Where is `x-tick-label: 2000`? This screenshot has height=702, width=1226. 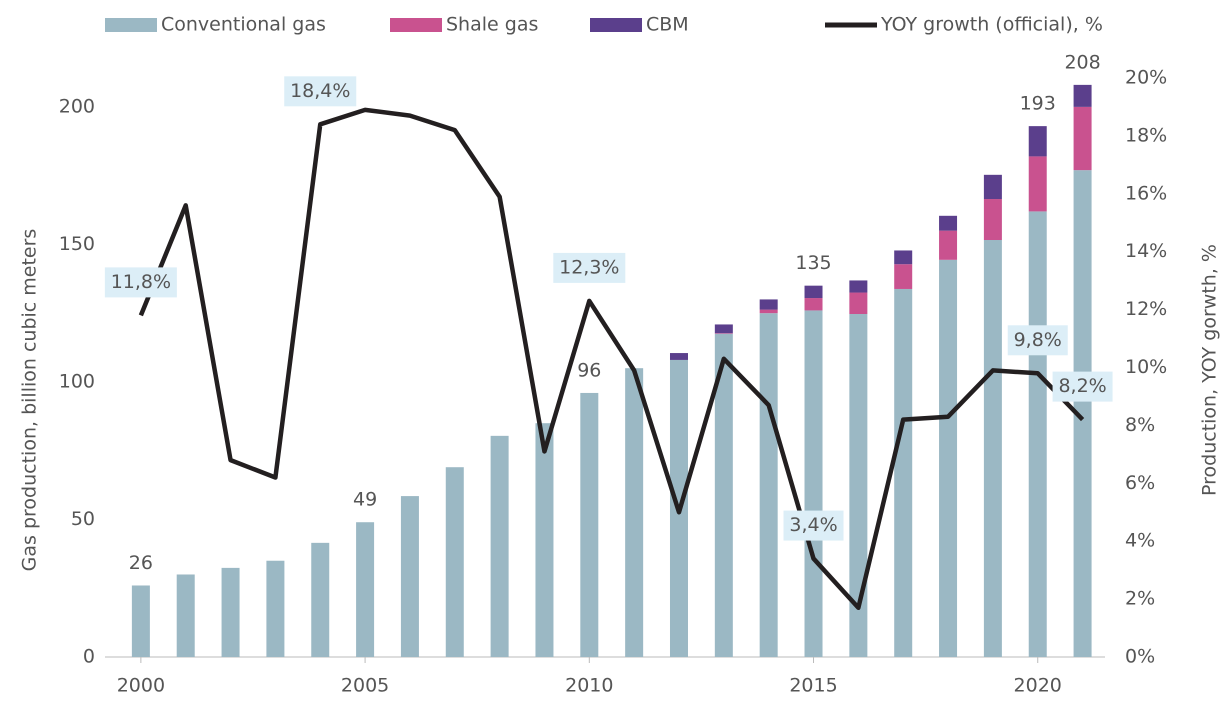 x-tick-label: 2000 is located at coordinates (141, 686).